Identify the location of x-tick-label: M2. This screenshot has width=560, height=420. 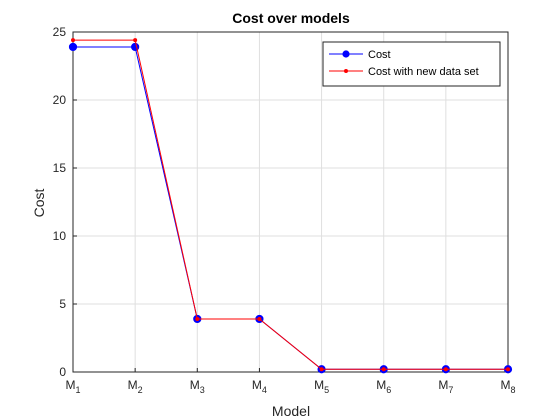
(135, 386).